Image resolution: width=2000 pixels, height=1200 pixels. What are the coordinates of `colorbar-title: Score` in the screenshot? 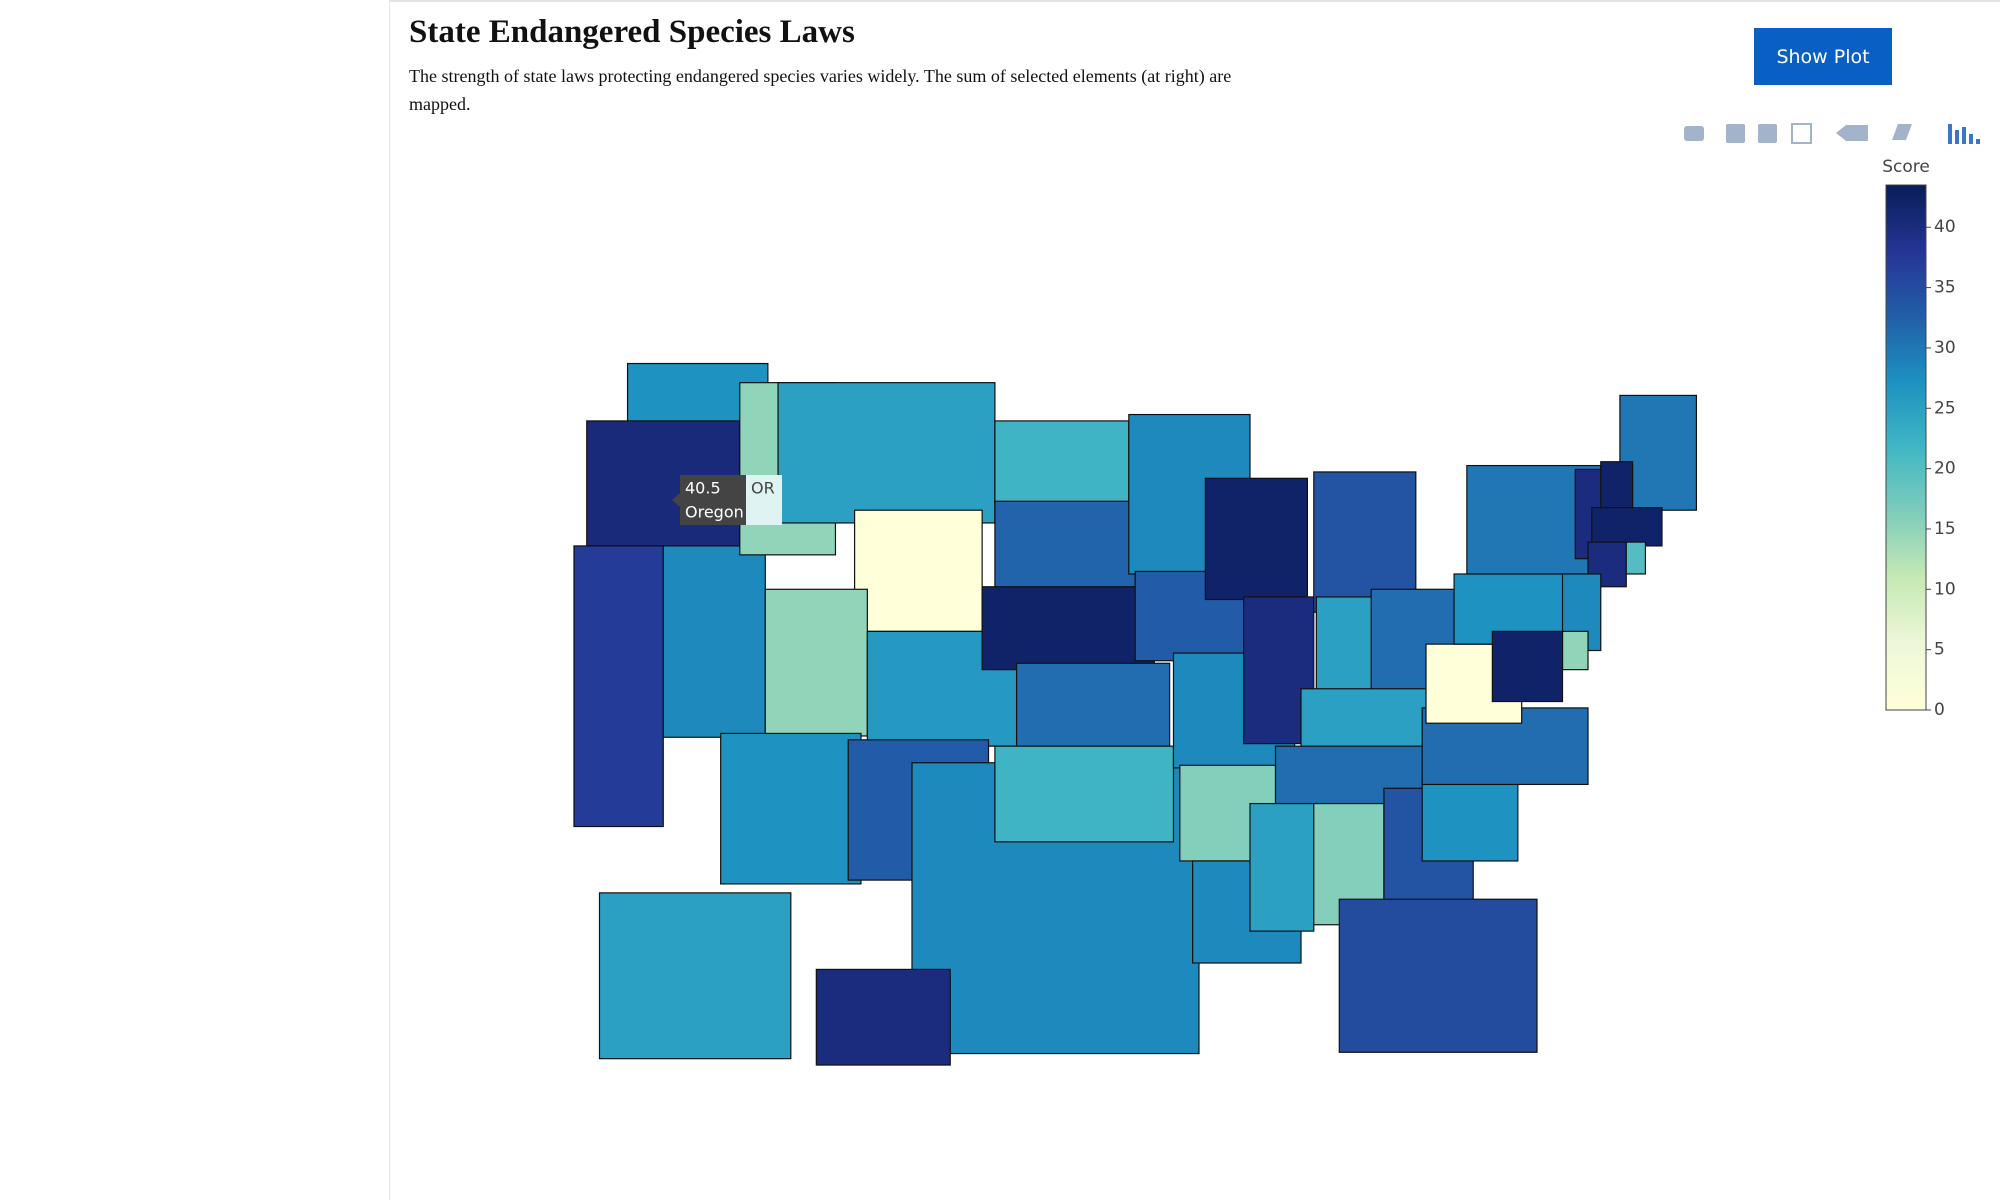 It's located at (1906, 167).